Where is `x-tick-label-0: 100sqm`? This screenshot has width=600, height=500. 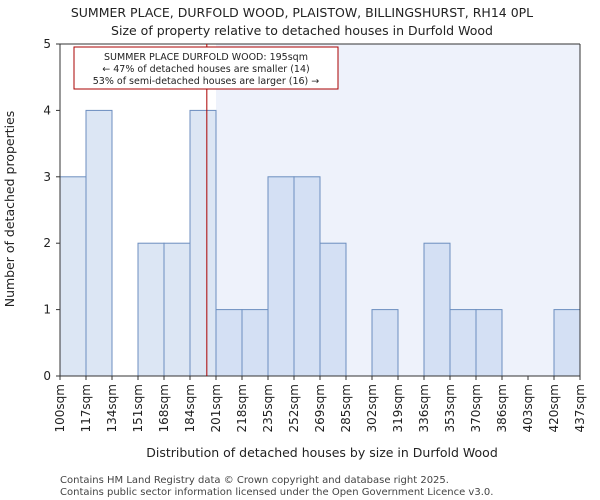
x-tick-label-0: 100sqm is located at coordinates (60, 408).